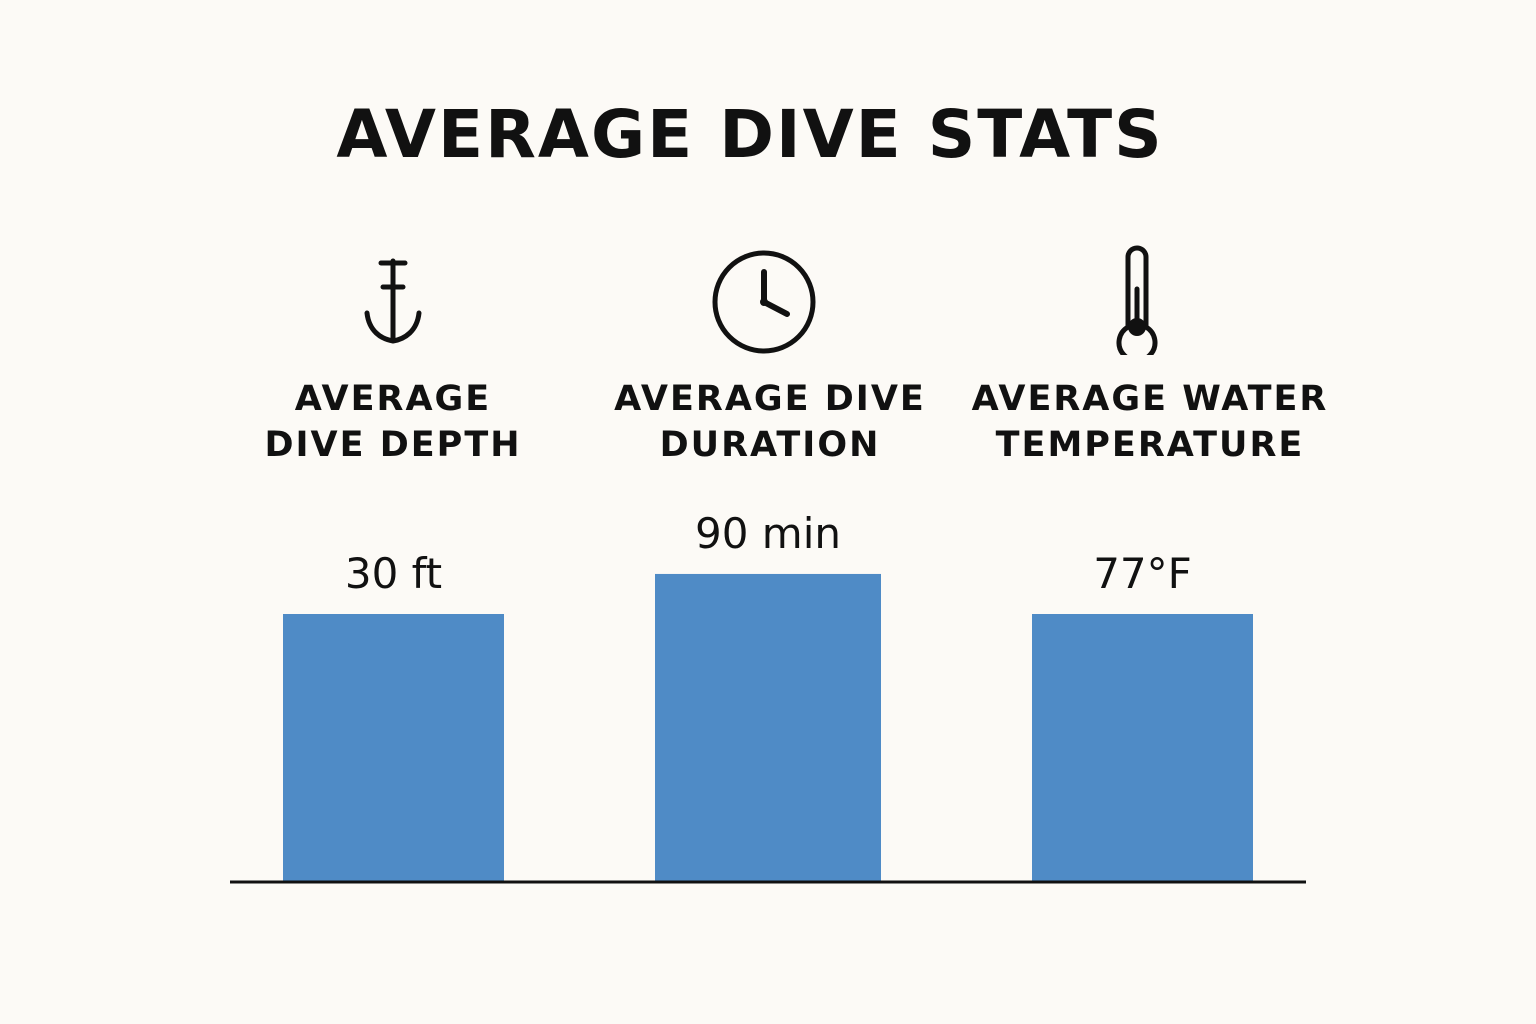 The height and width of the screenshot is (1024, 1536). I want to click on bar-duration, so click(768, 727).